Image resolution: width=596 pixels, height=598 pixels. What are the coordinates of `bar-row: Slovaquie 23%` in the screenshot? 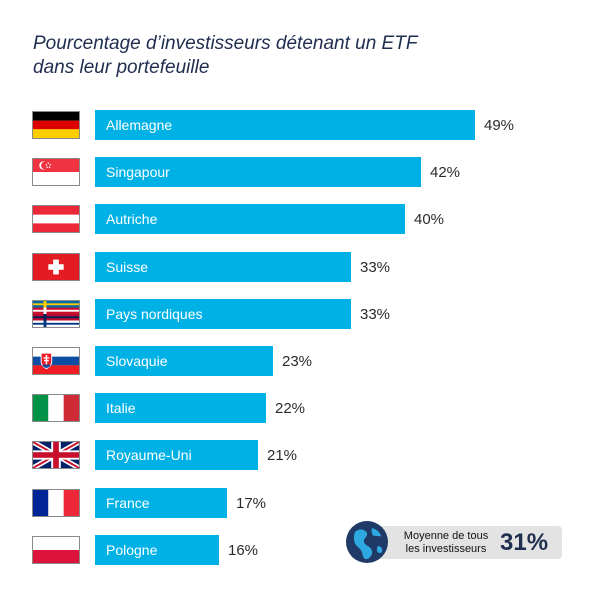 It's located at (298, 361).